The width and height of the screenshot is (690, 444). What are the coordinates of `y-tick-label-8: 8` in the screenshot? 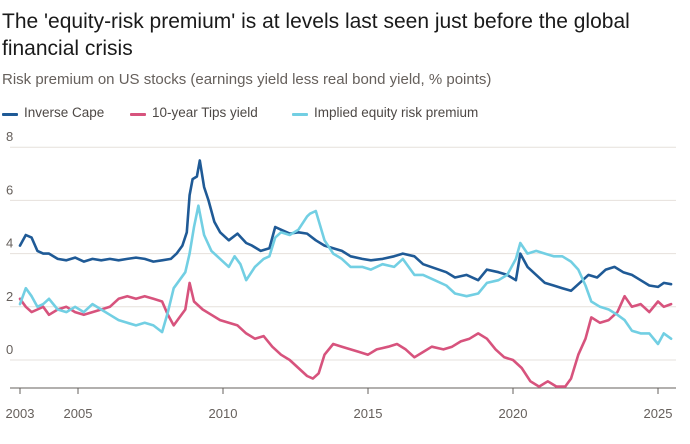 It's located at (9, 136).